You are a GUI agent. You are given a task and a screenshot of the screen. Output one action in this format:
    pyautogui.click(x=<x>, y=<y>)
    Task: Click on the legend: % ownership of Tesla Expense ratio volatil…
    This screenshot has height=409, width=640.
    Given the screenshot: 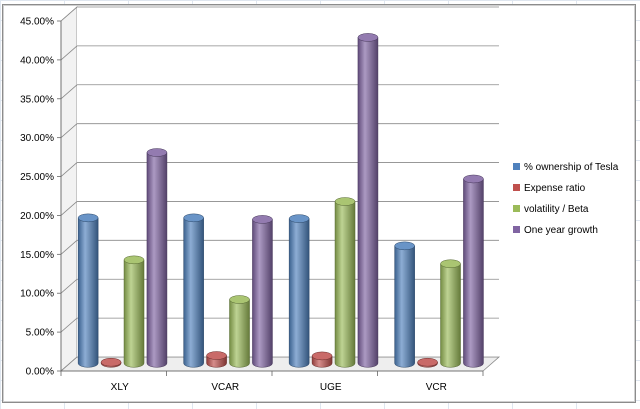 What is the action you would take?
    pyautogui.click(x=566, y=199)
    